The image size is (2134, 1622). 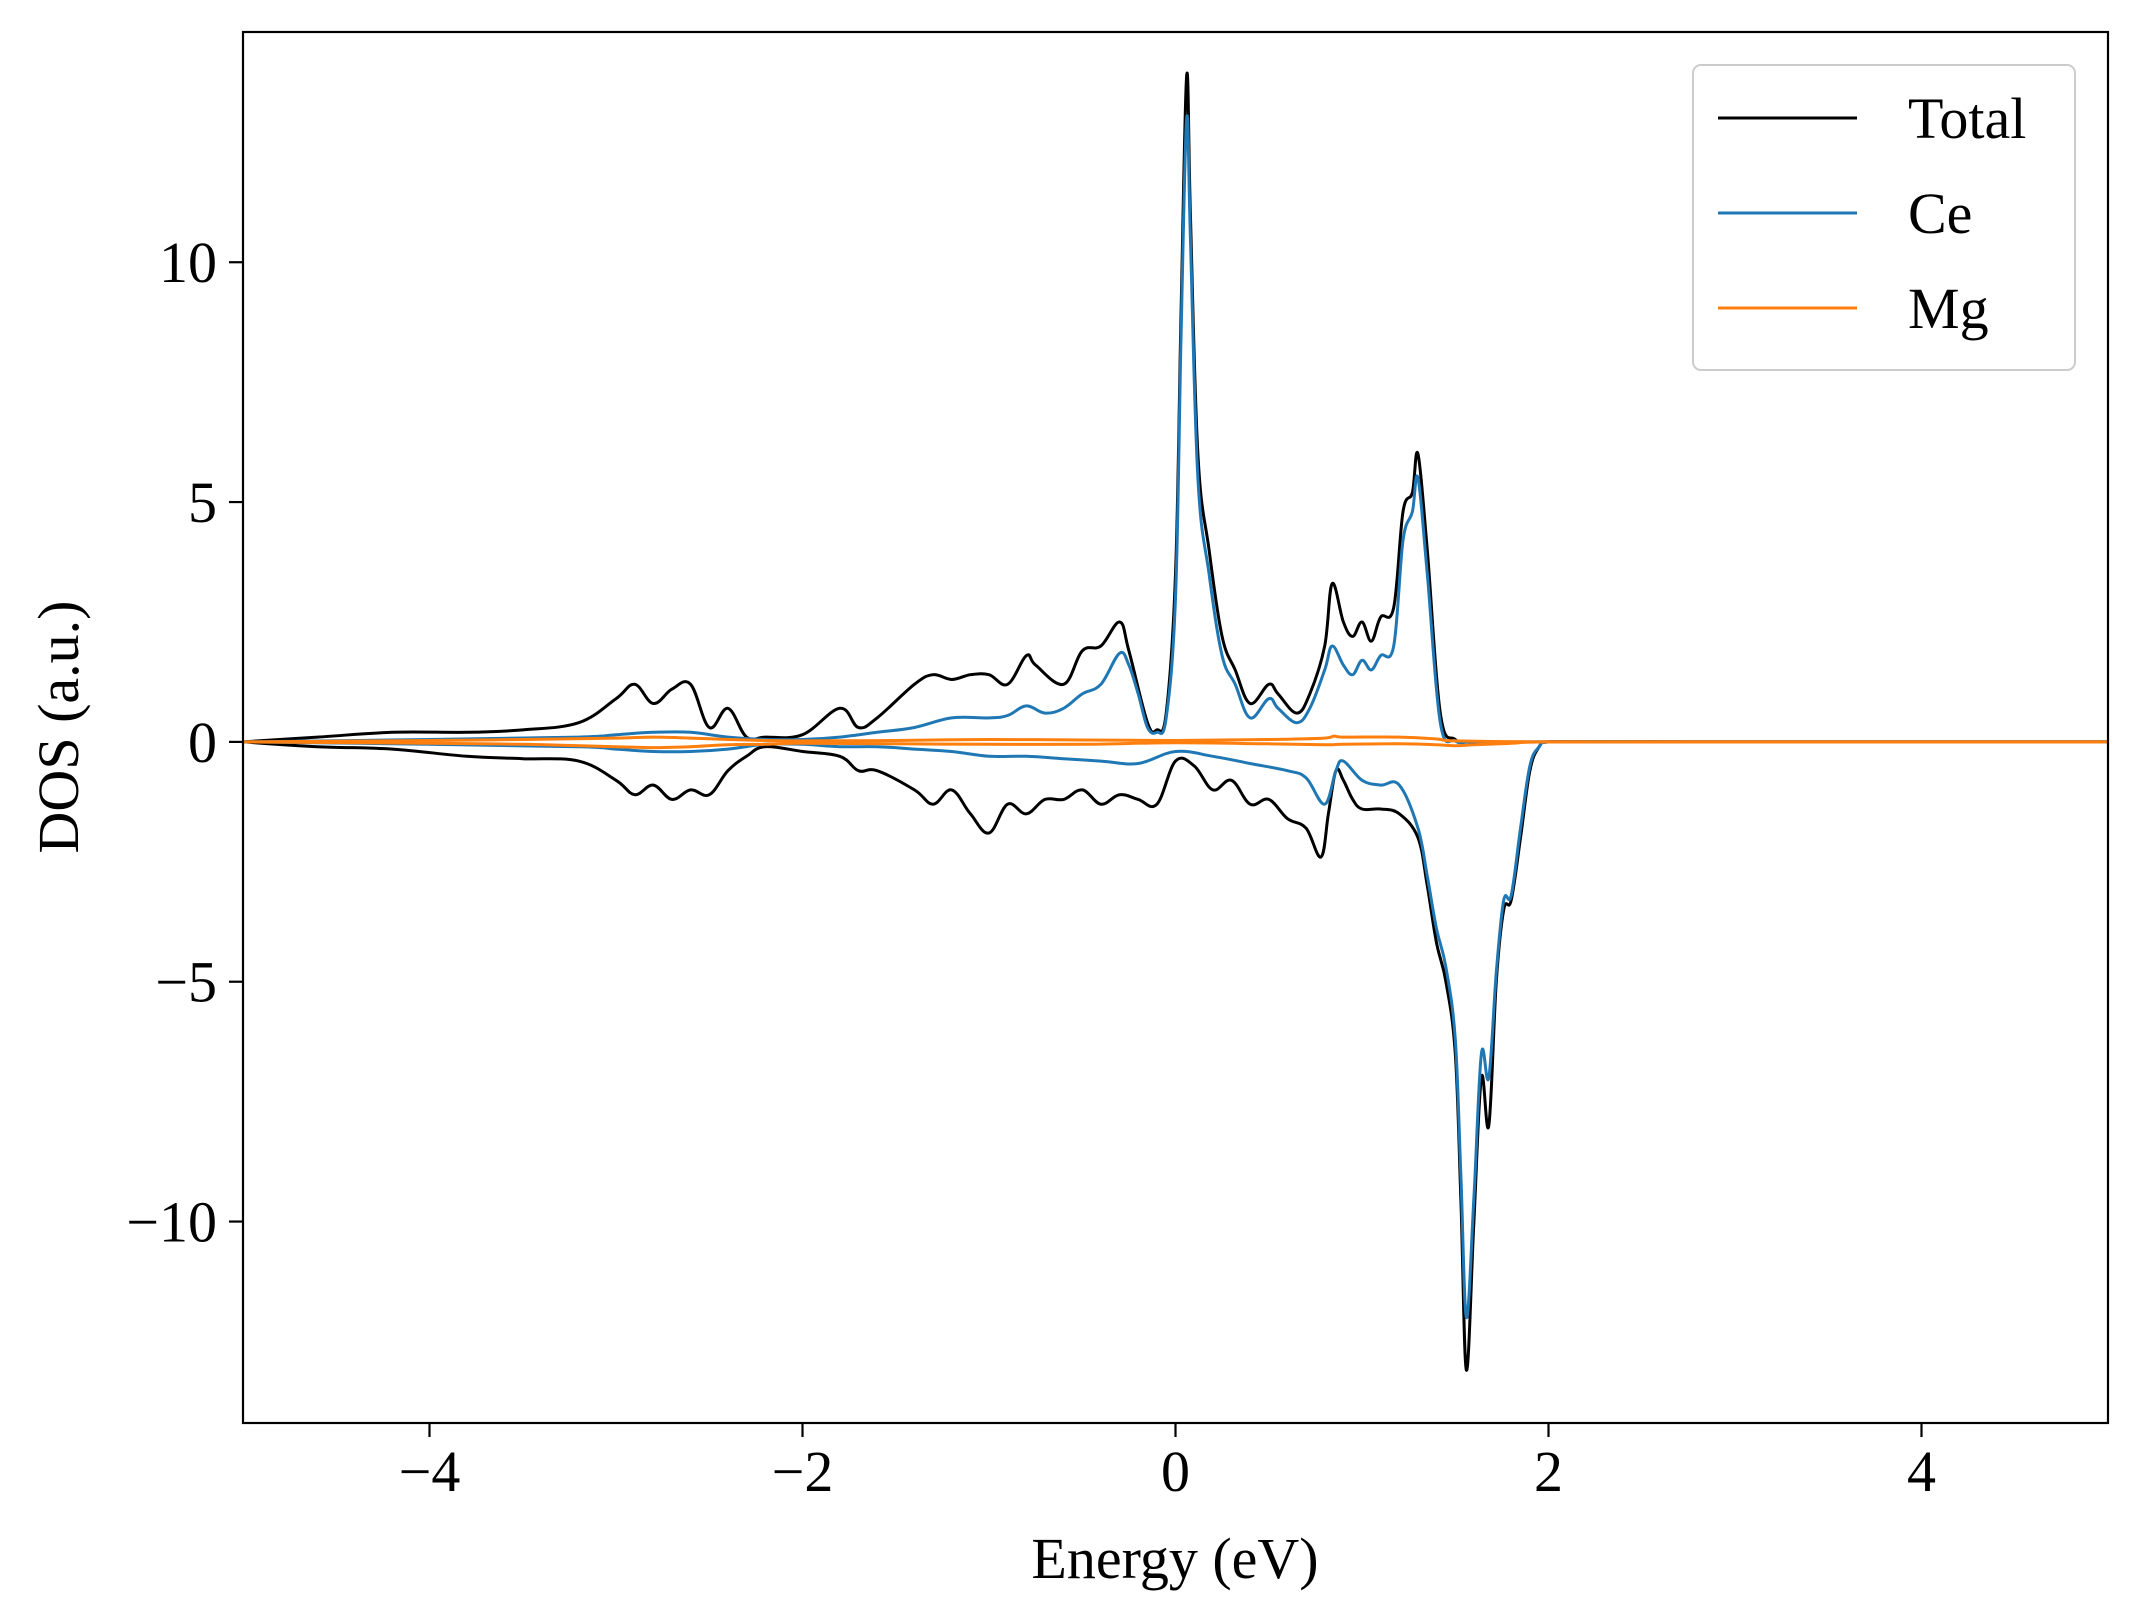 What do you see at coordinates (803, 1471) in the screenshot?
I see `x-tick-label: −2` at bounding box center [803, 1471].